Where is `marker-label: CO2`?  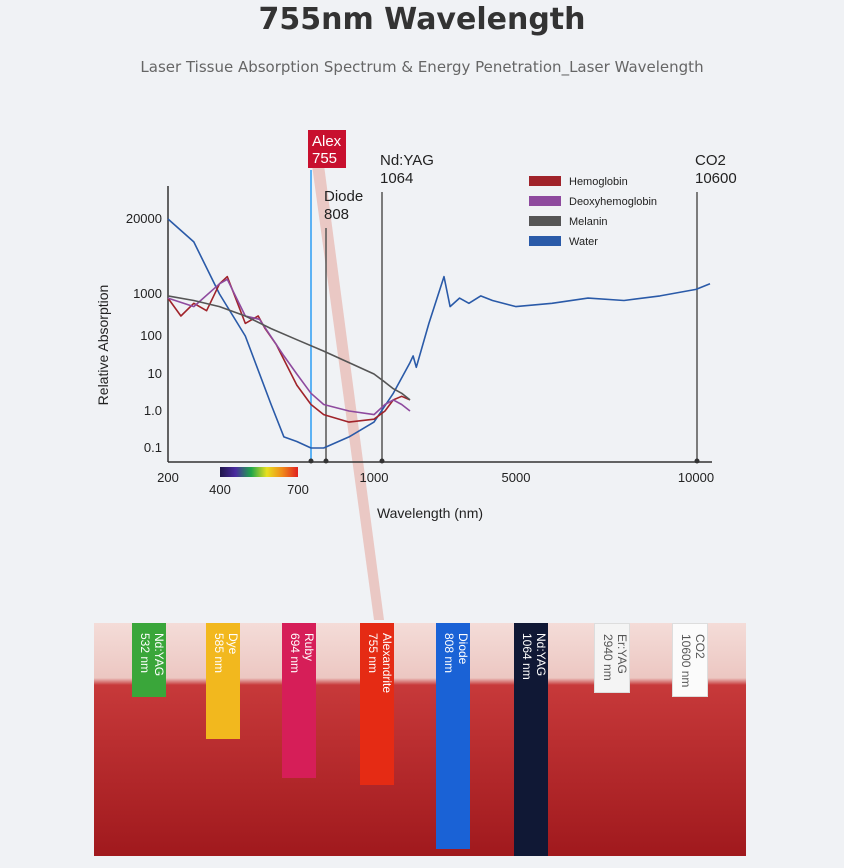
marker-label: CO2 is located at coordinates (710, 160).